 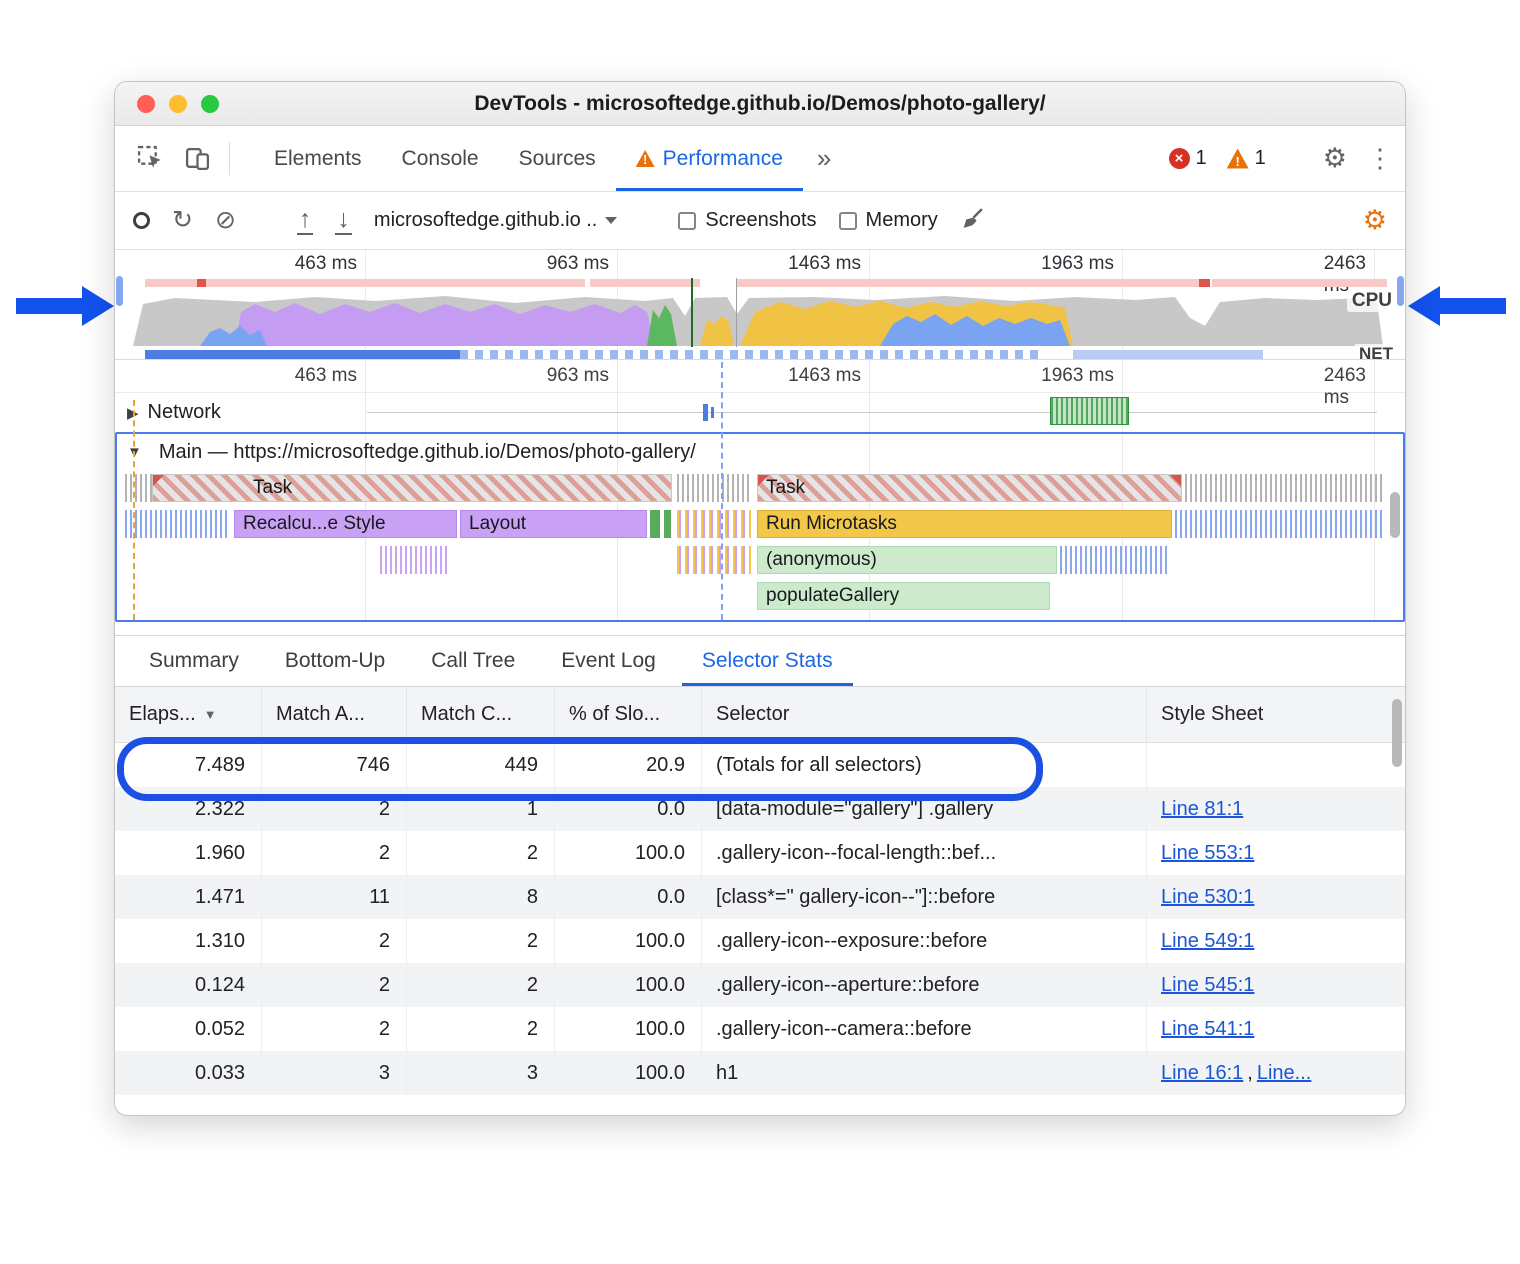 I want to click on tab-summary: Summary, so click(x=194, y=660).